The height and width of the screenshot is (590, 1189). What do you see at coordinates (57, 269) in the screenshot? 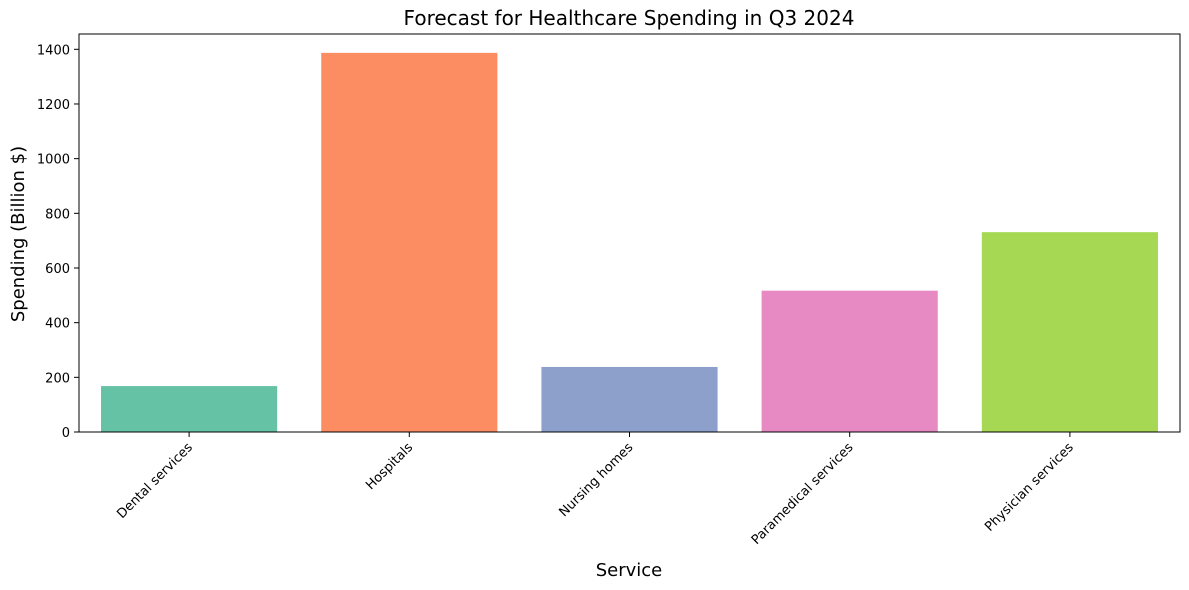
I see `y-tick-label: 600` at bounding box center [57, 269].